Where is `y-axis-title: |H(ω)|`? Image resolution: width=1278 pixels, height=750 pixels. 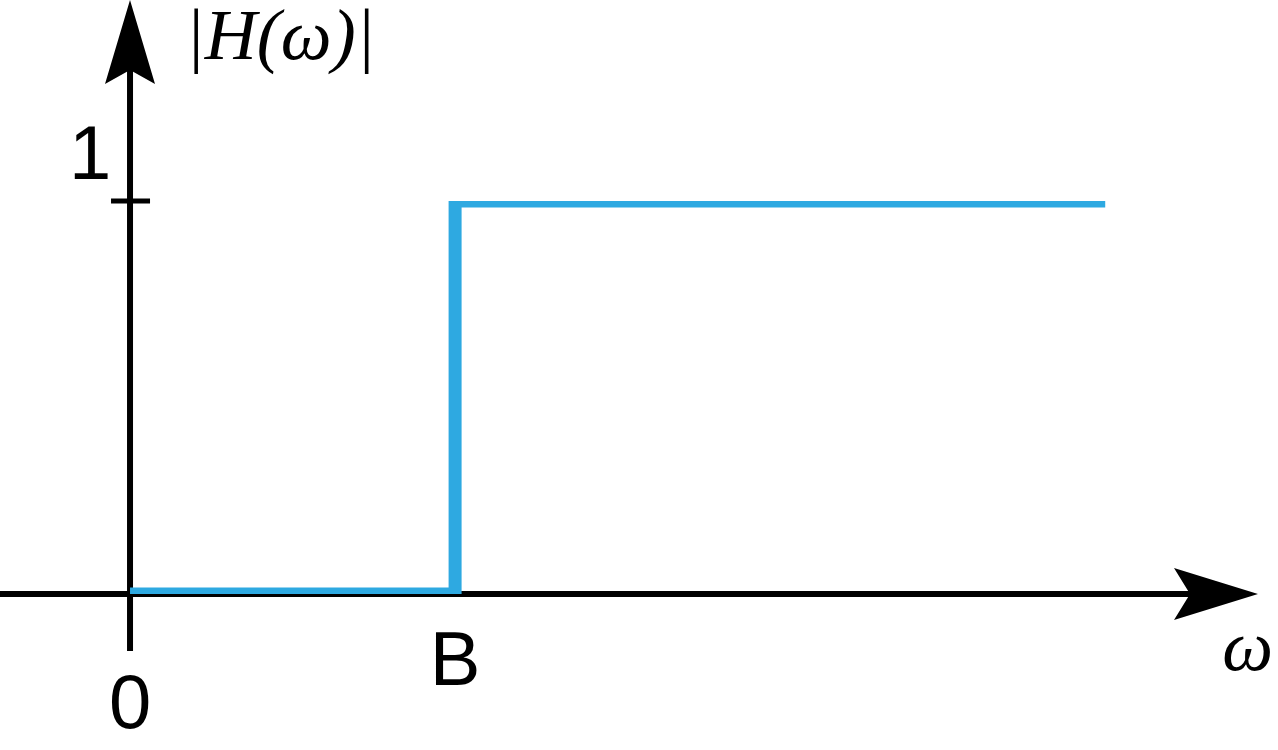
y-axis-title: |H(ω)| is located at coordinates (280, 37).